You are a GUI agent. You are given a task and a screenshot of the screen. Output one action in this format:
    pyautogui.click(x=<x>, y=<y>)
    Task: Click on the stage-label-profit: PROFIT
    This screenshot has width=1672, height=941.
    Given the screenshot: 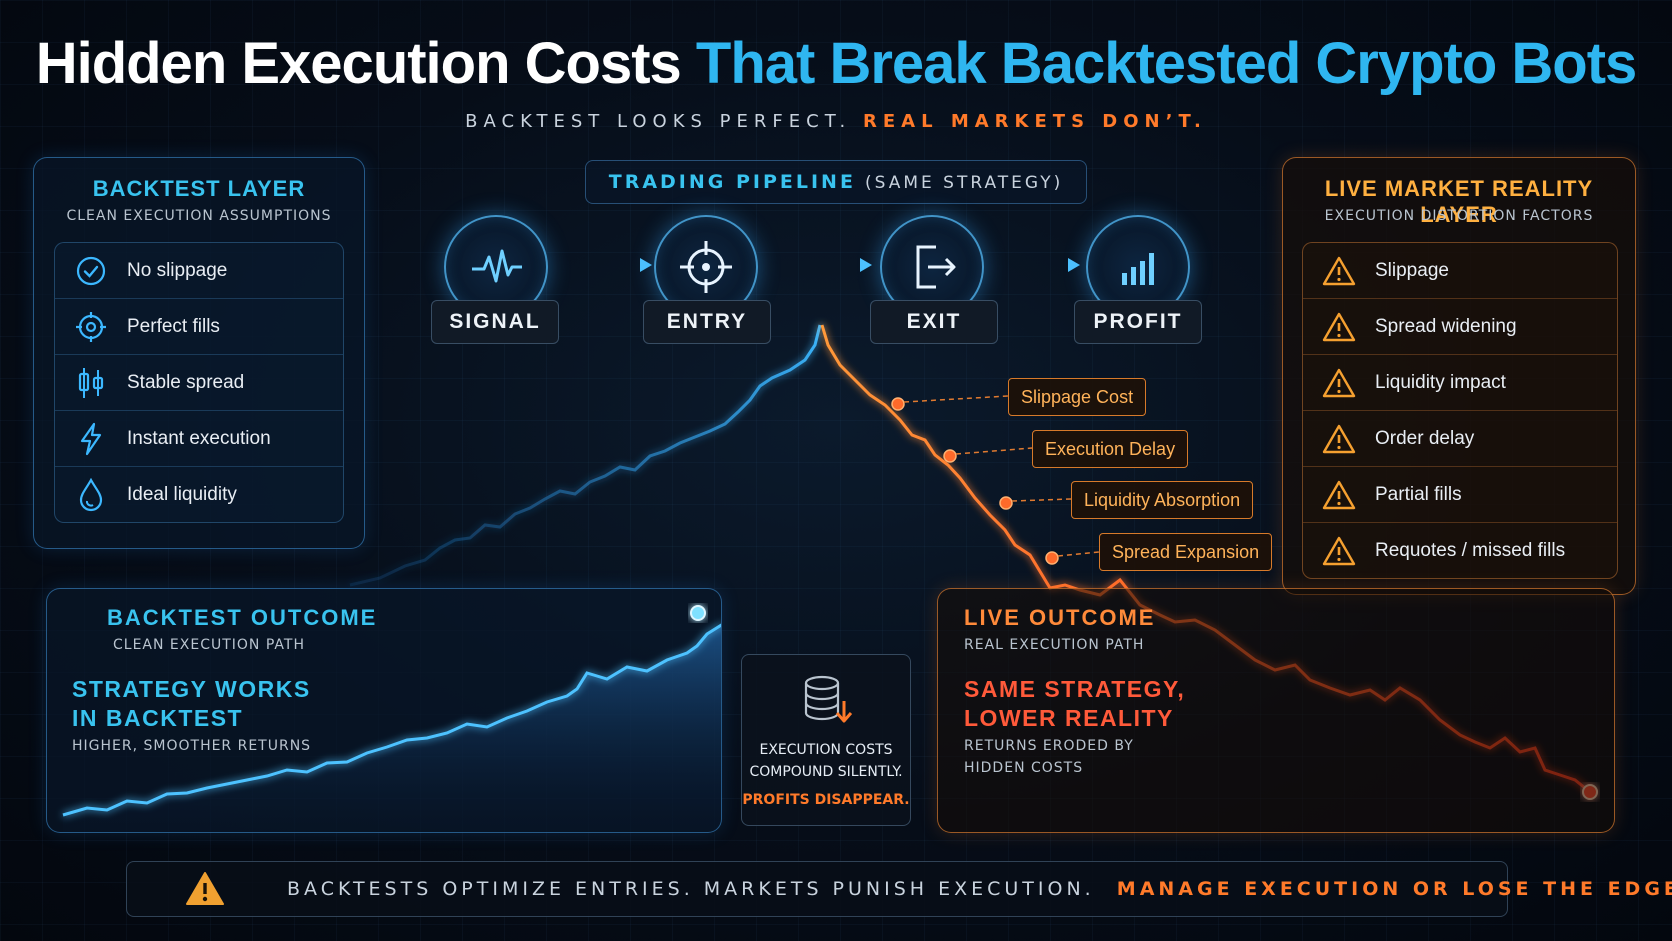 What is the action you would take?
    pyautogui.click(x=1138, y=322)
    